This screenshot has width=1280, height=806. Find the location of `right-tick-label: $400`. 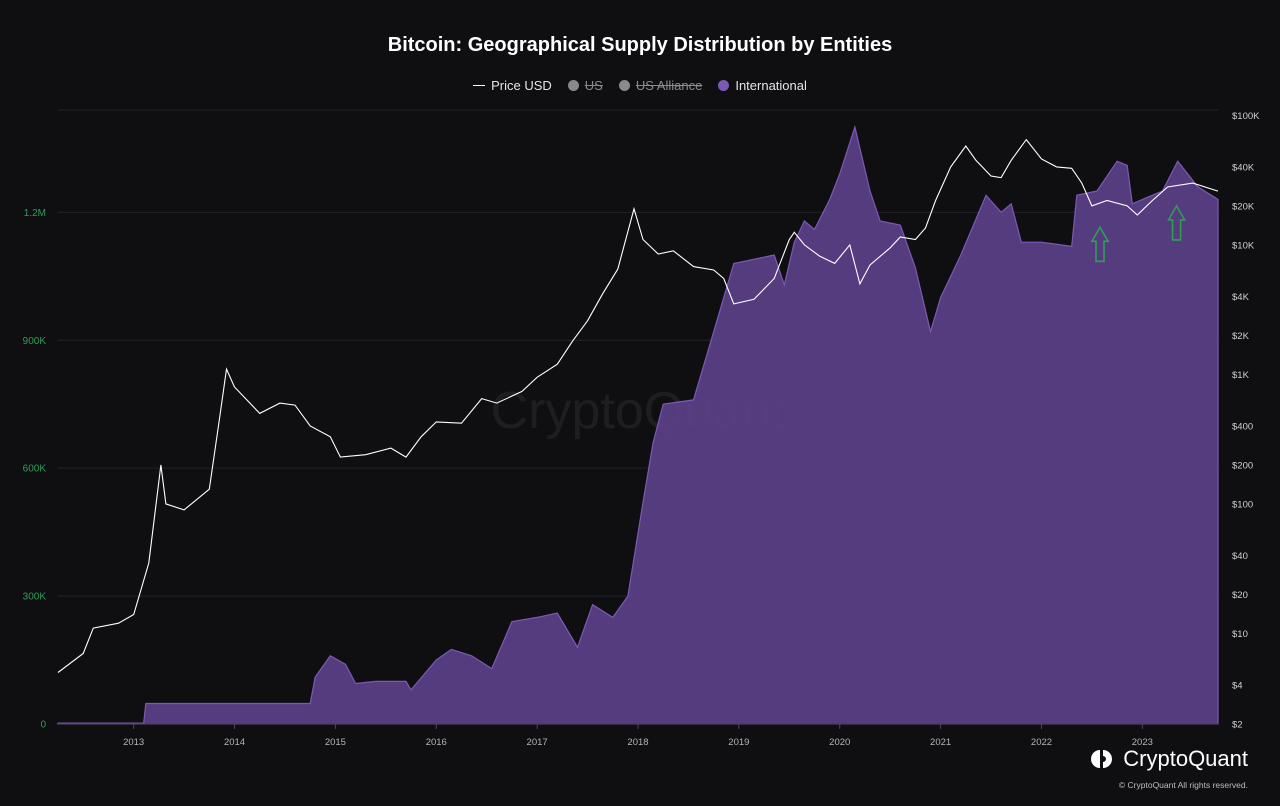

right-tick-label: $400 is located at coordinates (1242, 426).